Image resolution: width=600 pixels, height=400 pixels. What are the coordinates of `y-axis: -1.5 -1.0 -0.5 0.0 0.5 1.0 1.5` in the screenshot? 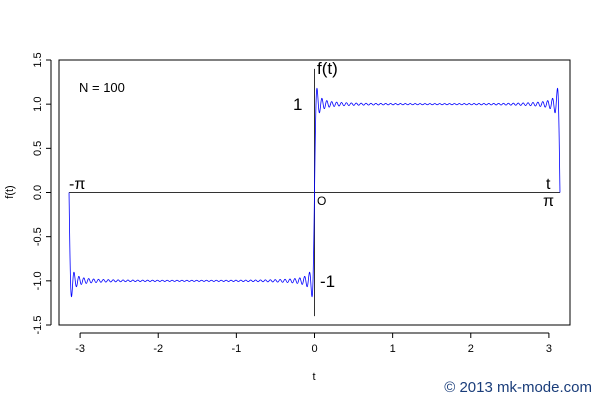 It's located at (42, 193).